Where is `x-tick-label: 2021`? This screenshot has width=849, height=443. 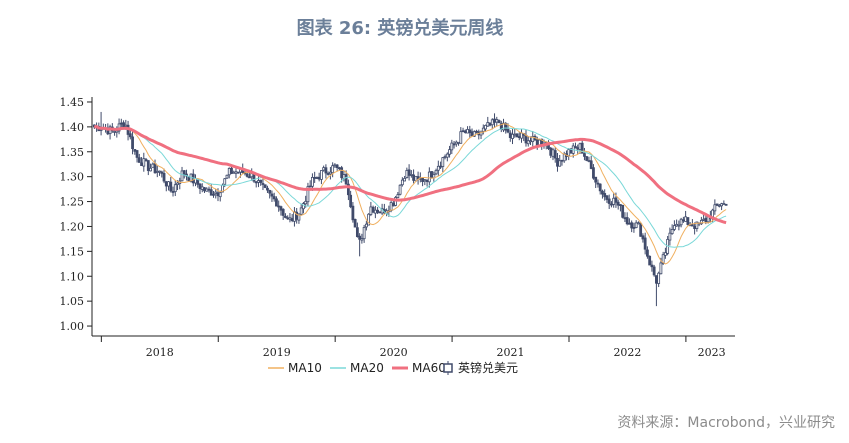 x-tick-label: 2021 is located at coordinates (511, 352).